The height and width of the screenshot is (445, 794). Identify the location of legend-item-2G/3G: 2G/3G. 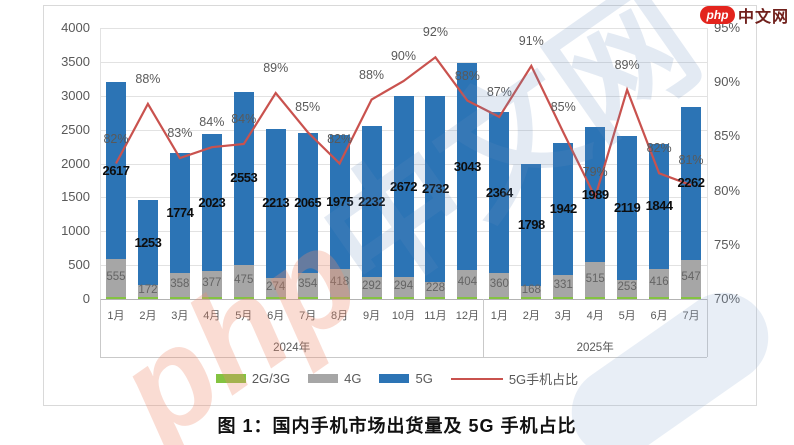
(253, 378).